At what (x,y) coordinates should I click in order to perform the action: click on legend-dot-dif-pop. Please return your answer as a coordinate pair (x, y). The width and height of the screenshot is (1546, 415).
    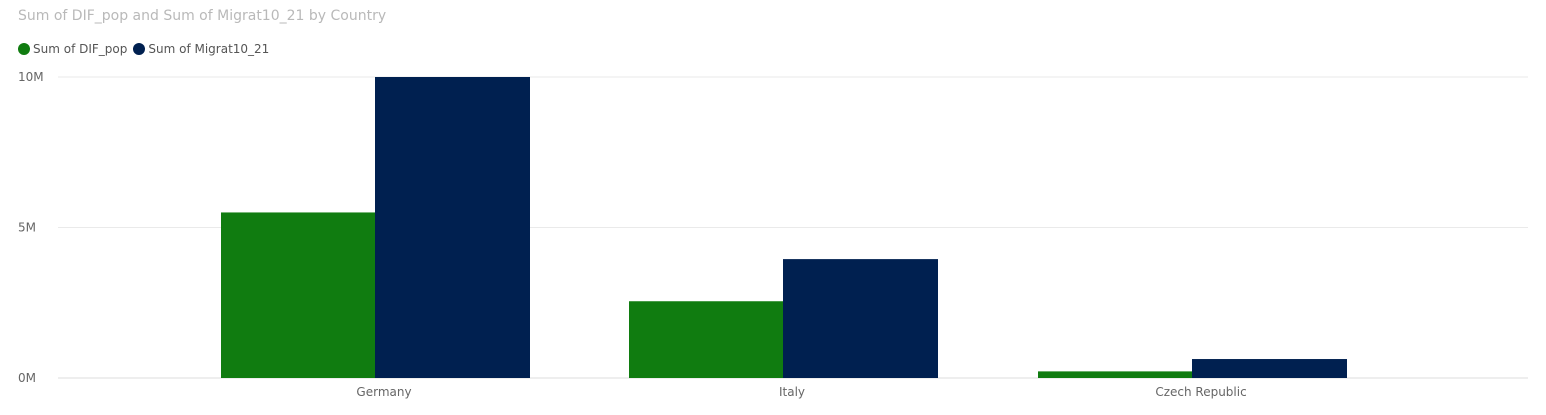
    Looking at the image, I should click on (24, 49).